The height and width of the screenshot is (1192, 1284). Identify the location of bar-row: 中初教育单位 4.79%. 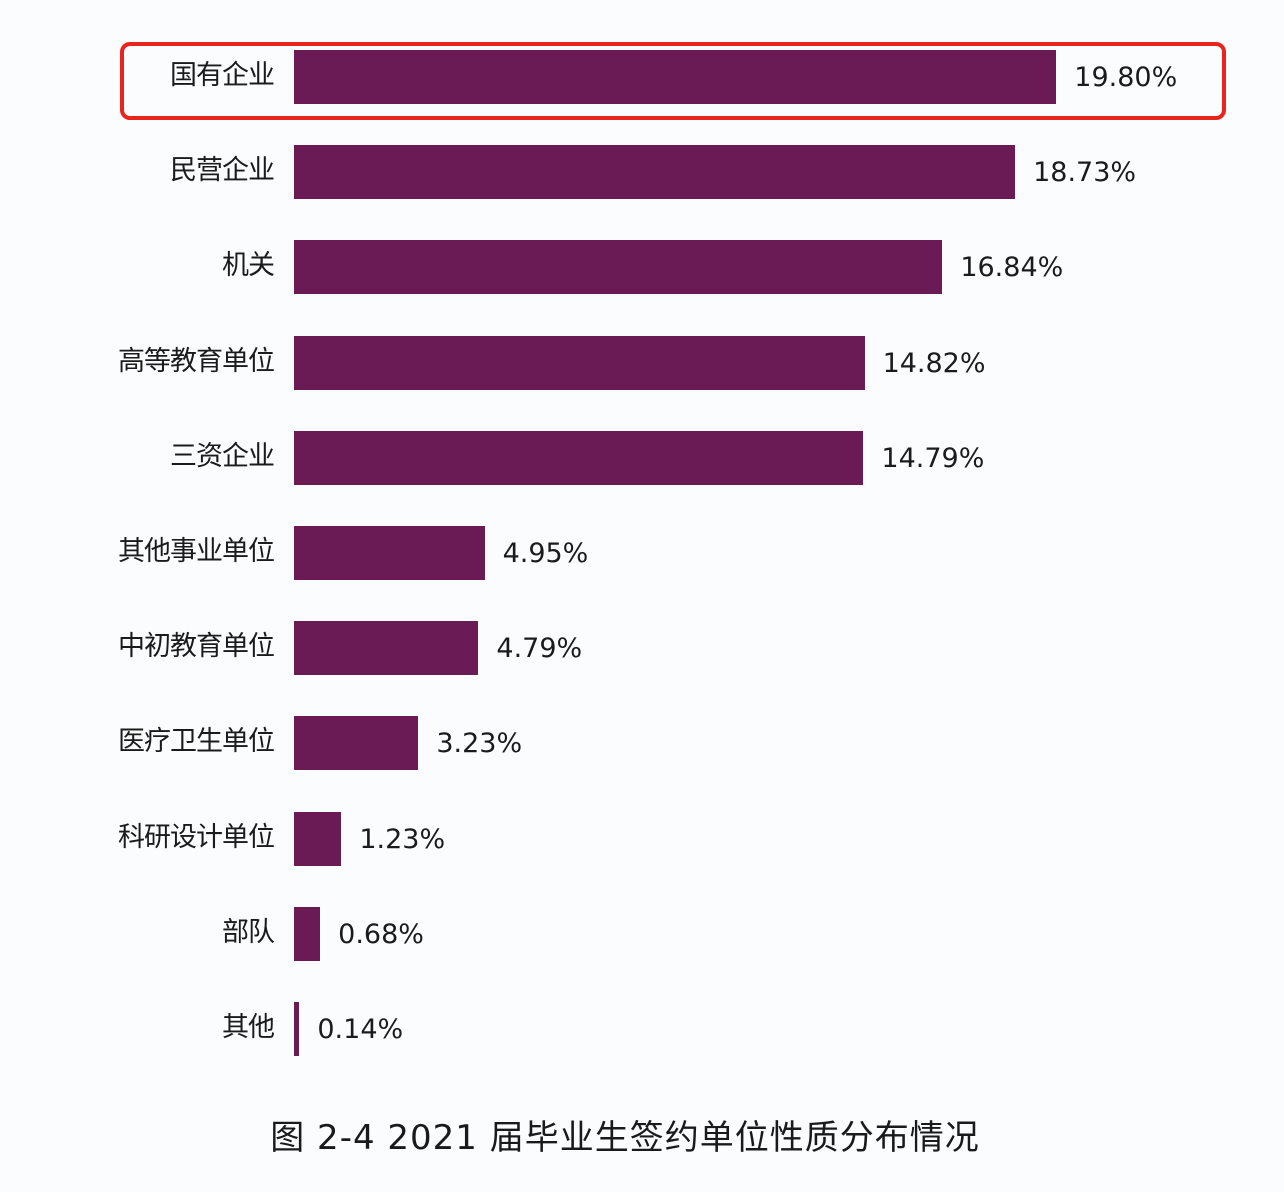
(642, 647).